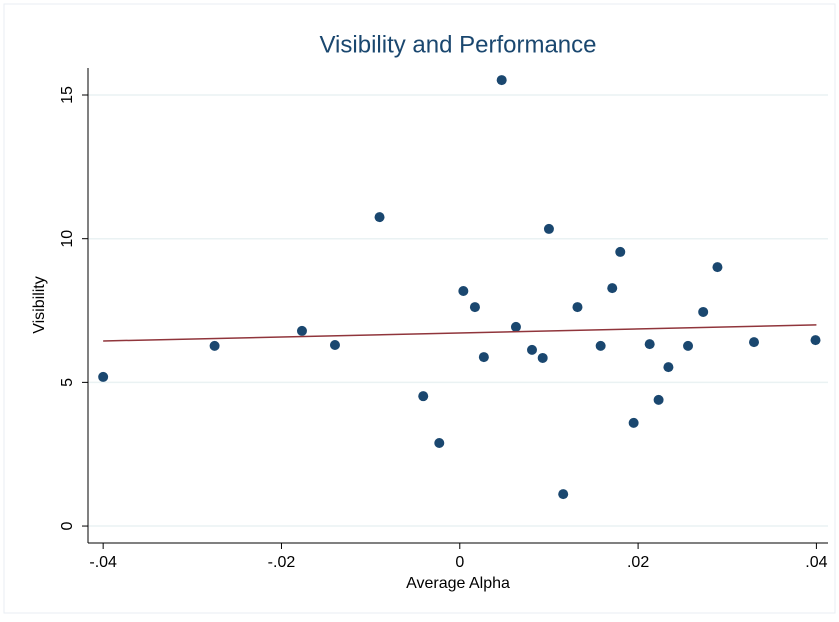 This screenshot has height=622, width=839. I want to click on x-tick-label: 0, so click(459, 562).